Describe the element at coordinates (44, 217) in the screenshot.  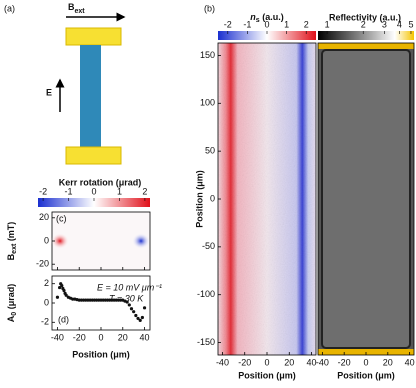
I see `y-tick-label: 20` at that location.